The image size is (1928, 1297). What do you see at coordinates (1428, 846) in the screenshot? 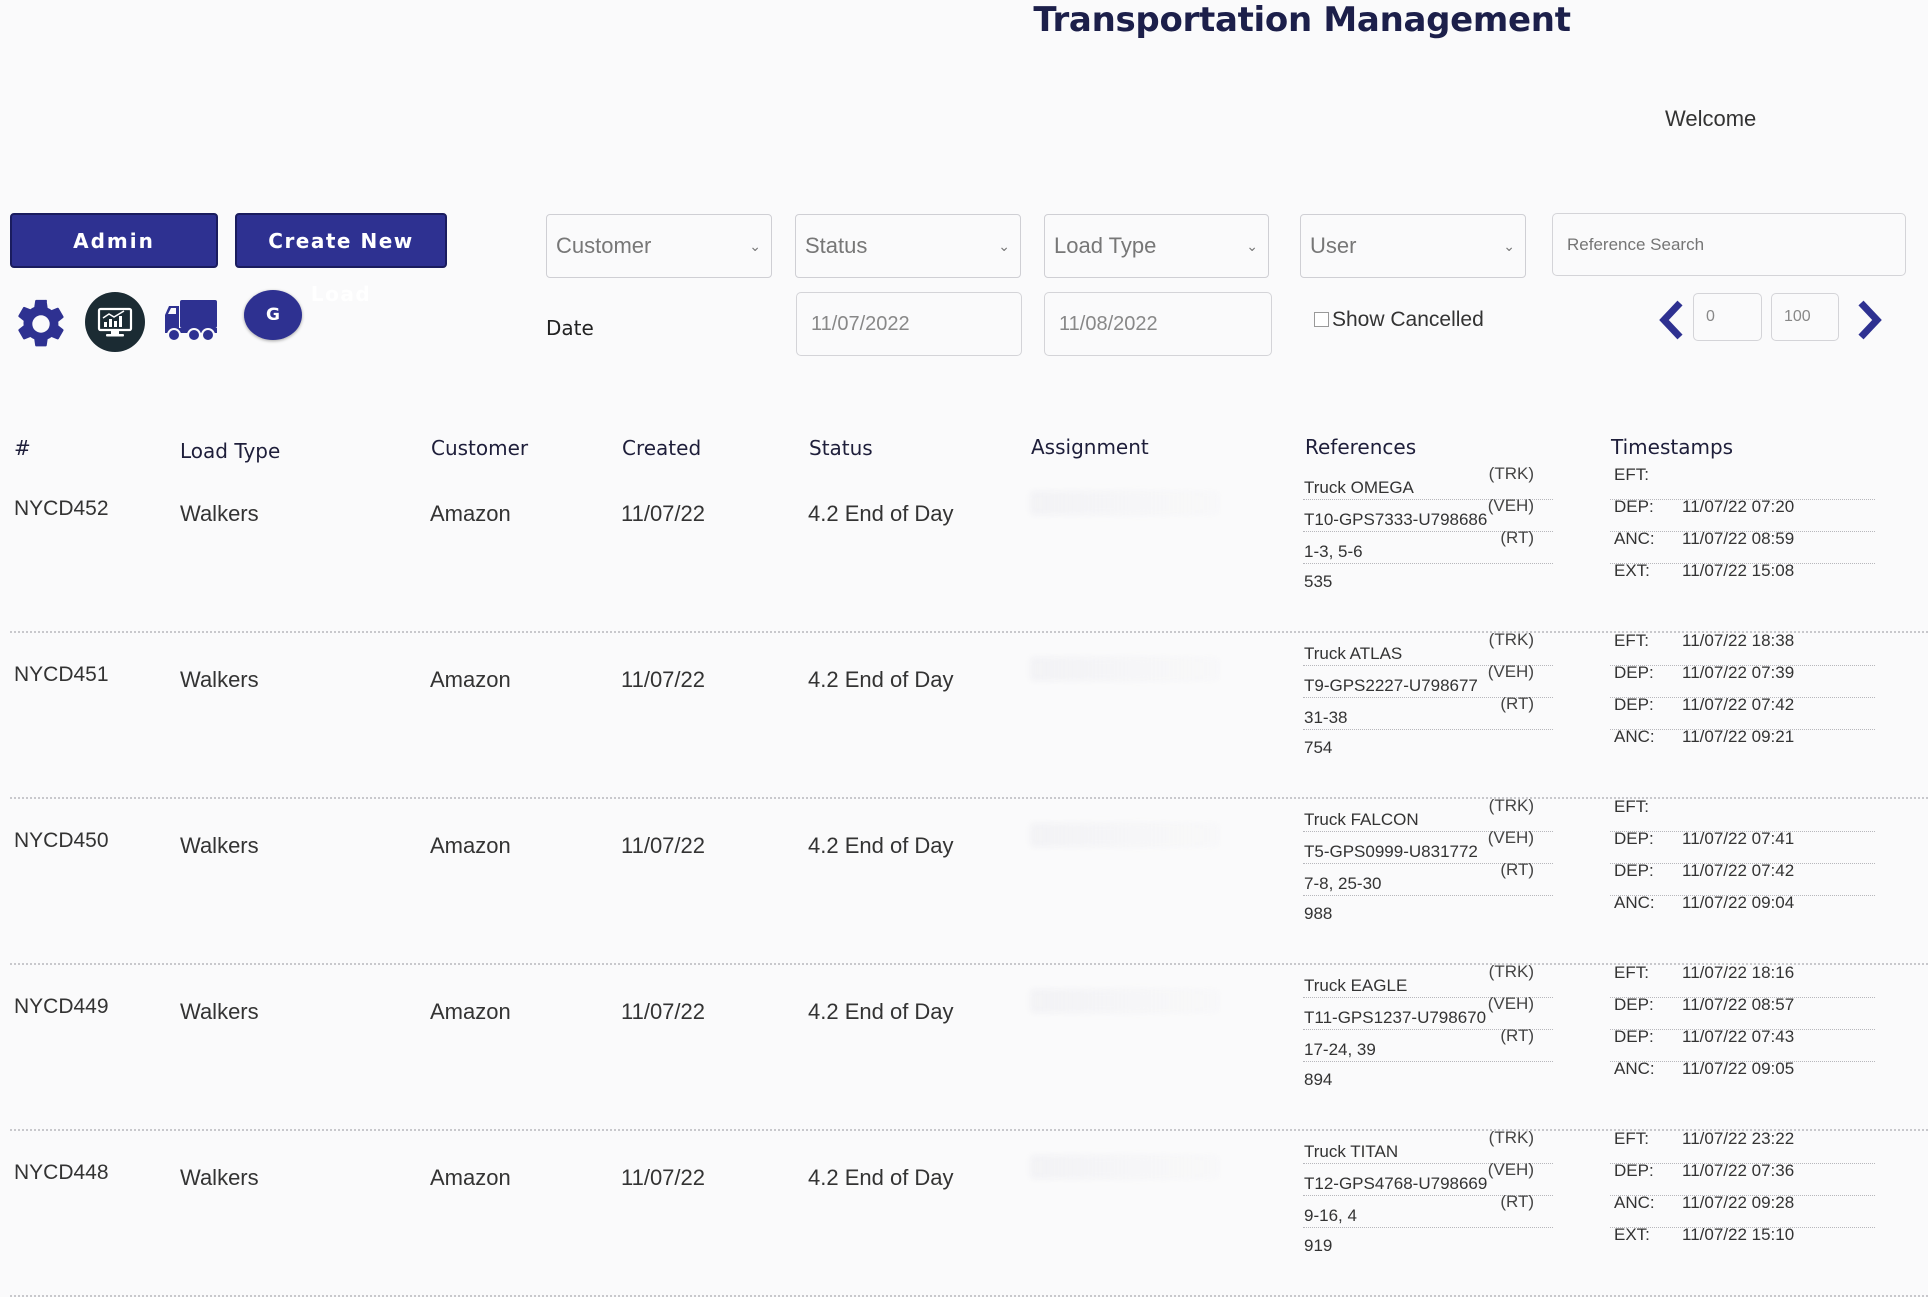
I see `reference-line: T5-GPS0999-U831772 (VEH)` at bounding box center [1428, 846].